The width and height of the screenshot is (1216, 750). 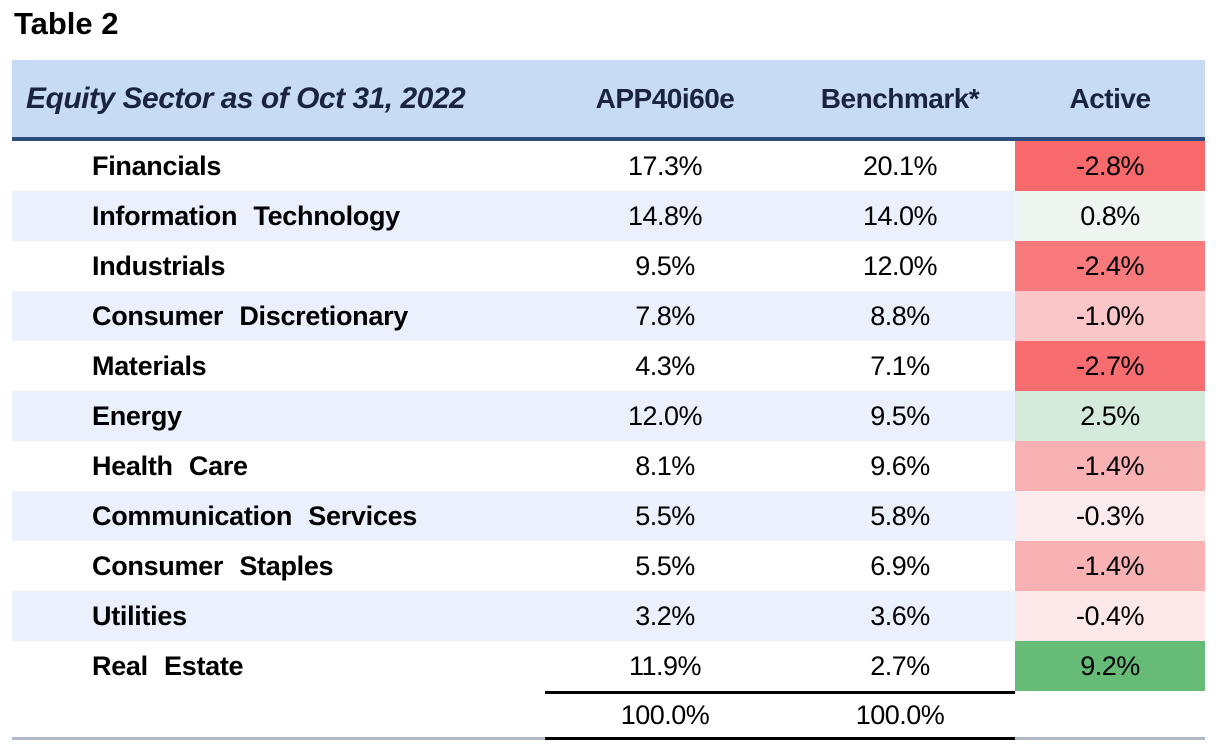 I want to click on sector-name: Materials, so click(x=149, y=365).